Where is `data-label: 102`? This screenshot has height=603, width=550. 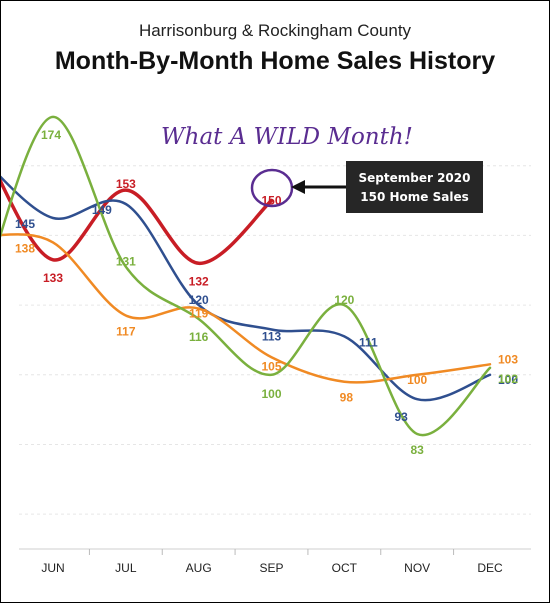 data-label: 102 is located at coordinates (508, 379).